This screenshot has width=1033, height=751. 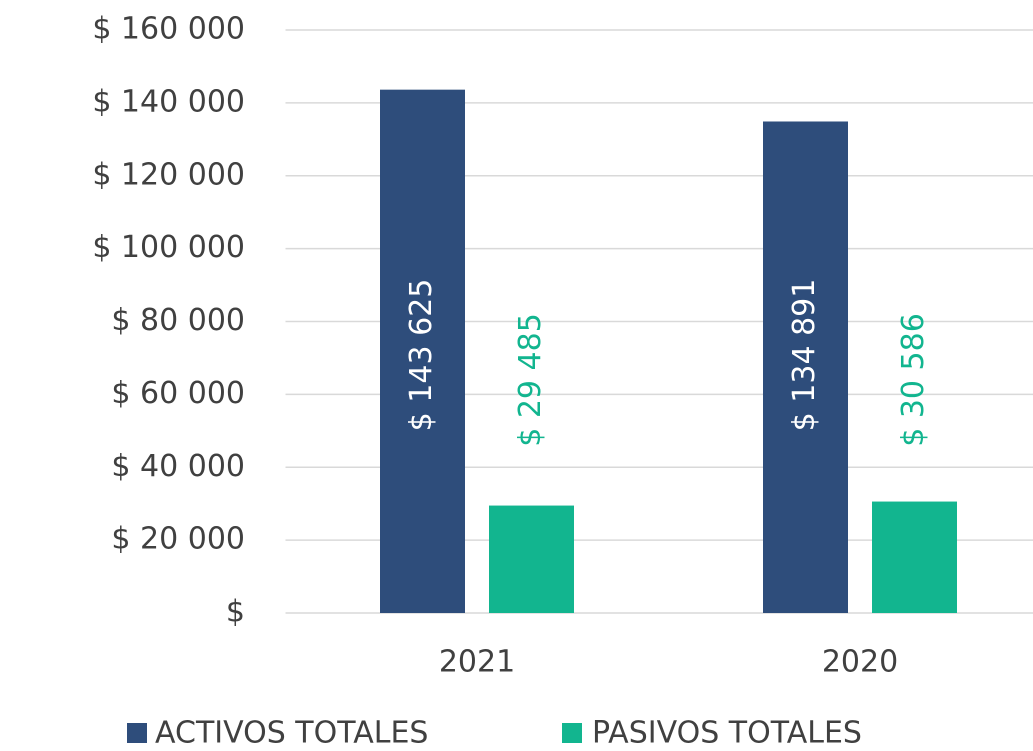 What do you see at coordinates (860, 662) in the screenshot?
I see `x-tick-label: 2020` at bounding box center [860, 662].